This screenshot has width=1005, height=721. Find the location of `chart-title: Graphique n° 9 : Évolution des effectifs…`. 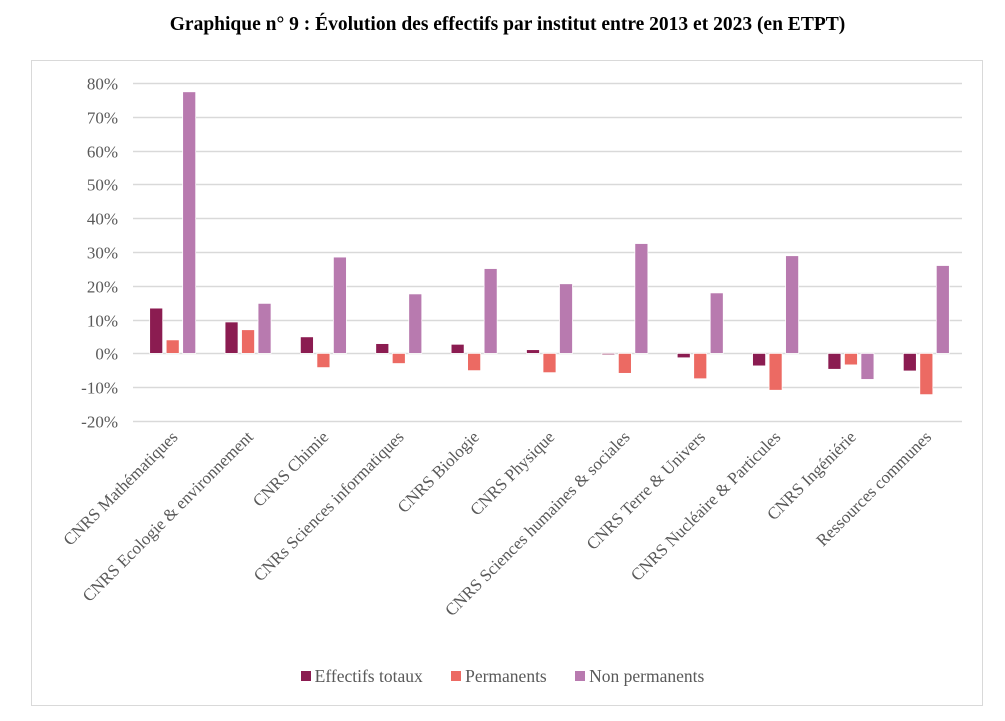

chart-title: Graphique n° 9 : Évolution des effectifs… is located at coordinates (507, 24).